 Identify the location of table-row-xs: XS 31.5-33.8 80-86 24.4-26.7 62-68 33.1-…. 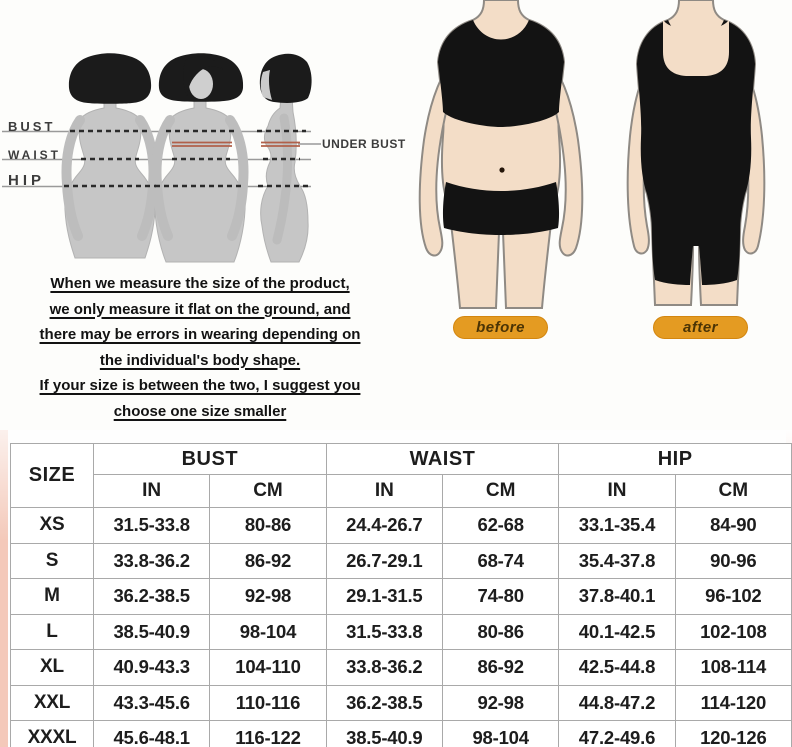
(401, 525).